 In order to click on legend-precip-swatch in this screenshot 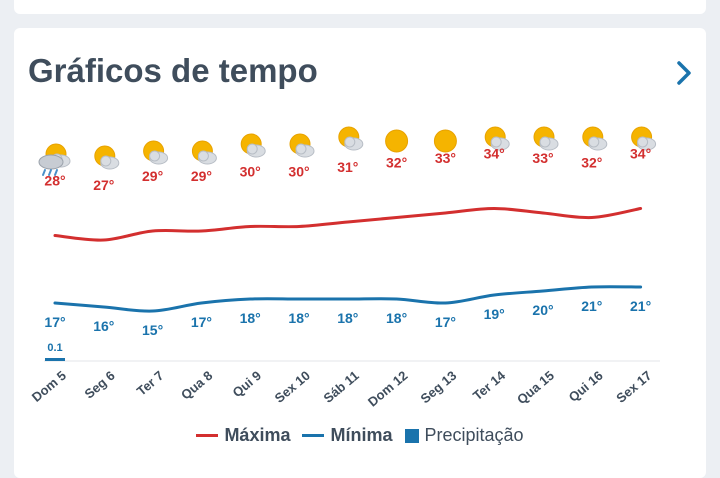, I will do `click(411, 435)`.